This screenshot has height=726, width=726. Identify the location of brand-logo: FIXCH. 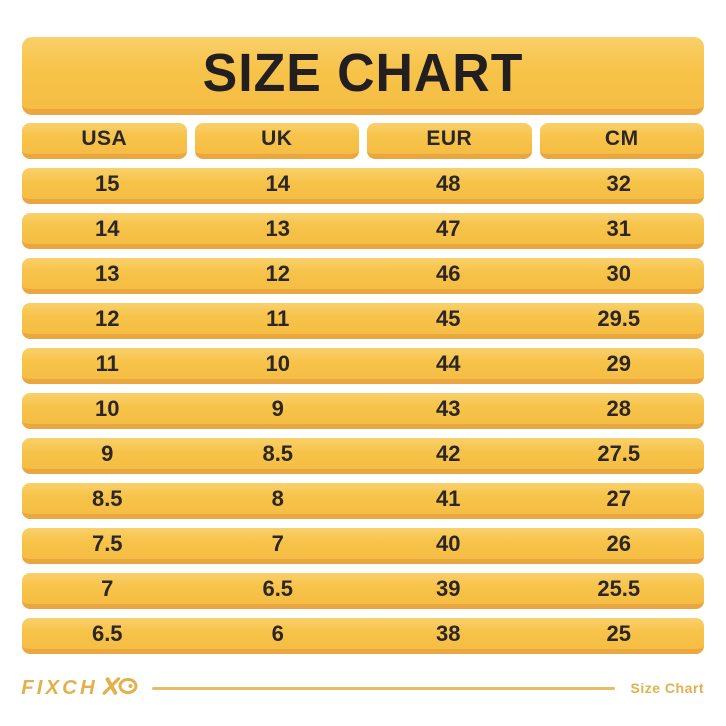
(79, 688).